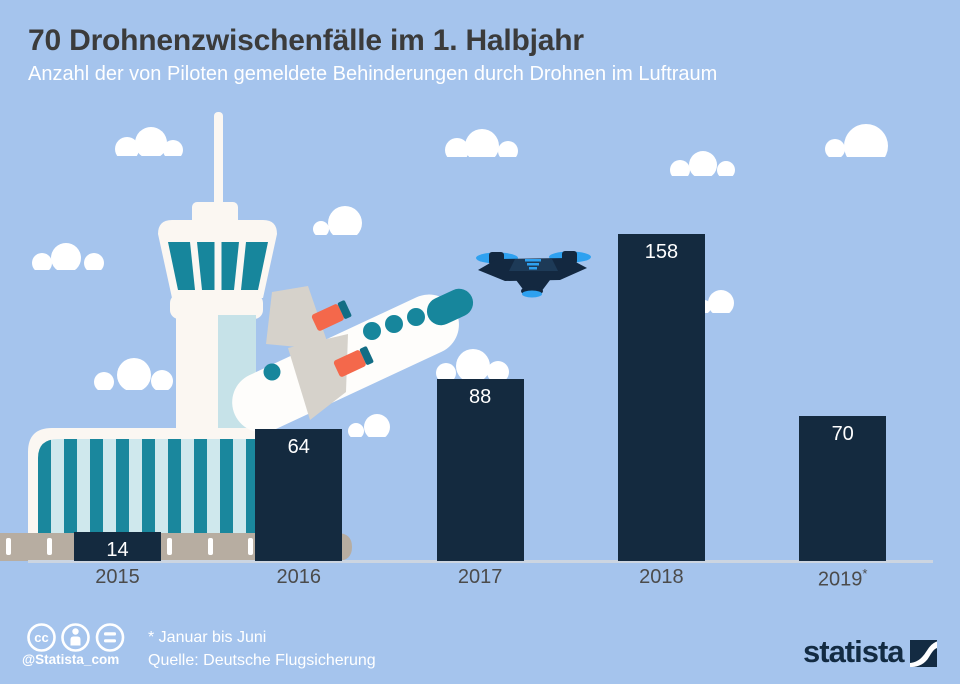 The width and height of the screenshot is (960, 684). I want to click on bar-2016: 64, so click(299, 495).